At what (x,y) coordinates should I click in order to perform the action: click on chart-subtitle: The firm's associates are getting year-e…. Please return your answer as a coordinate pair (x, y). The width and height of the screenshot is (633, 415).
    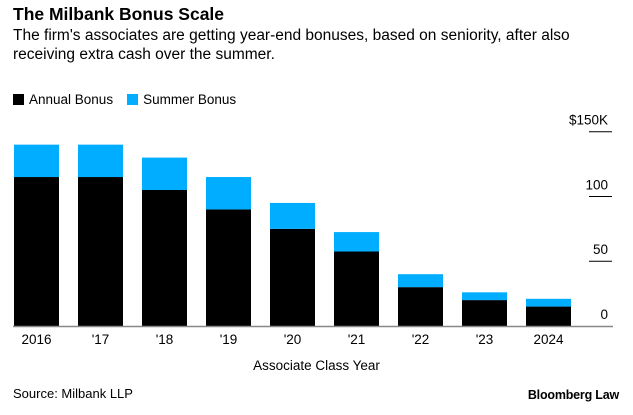
    Looking at the image, I should click on (291, 45).